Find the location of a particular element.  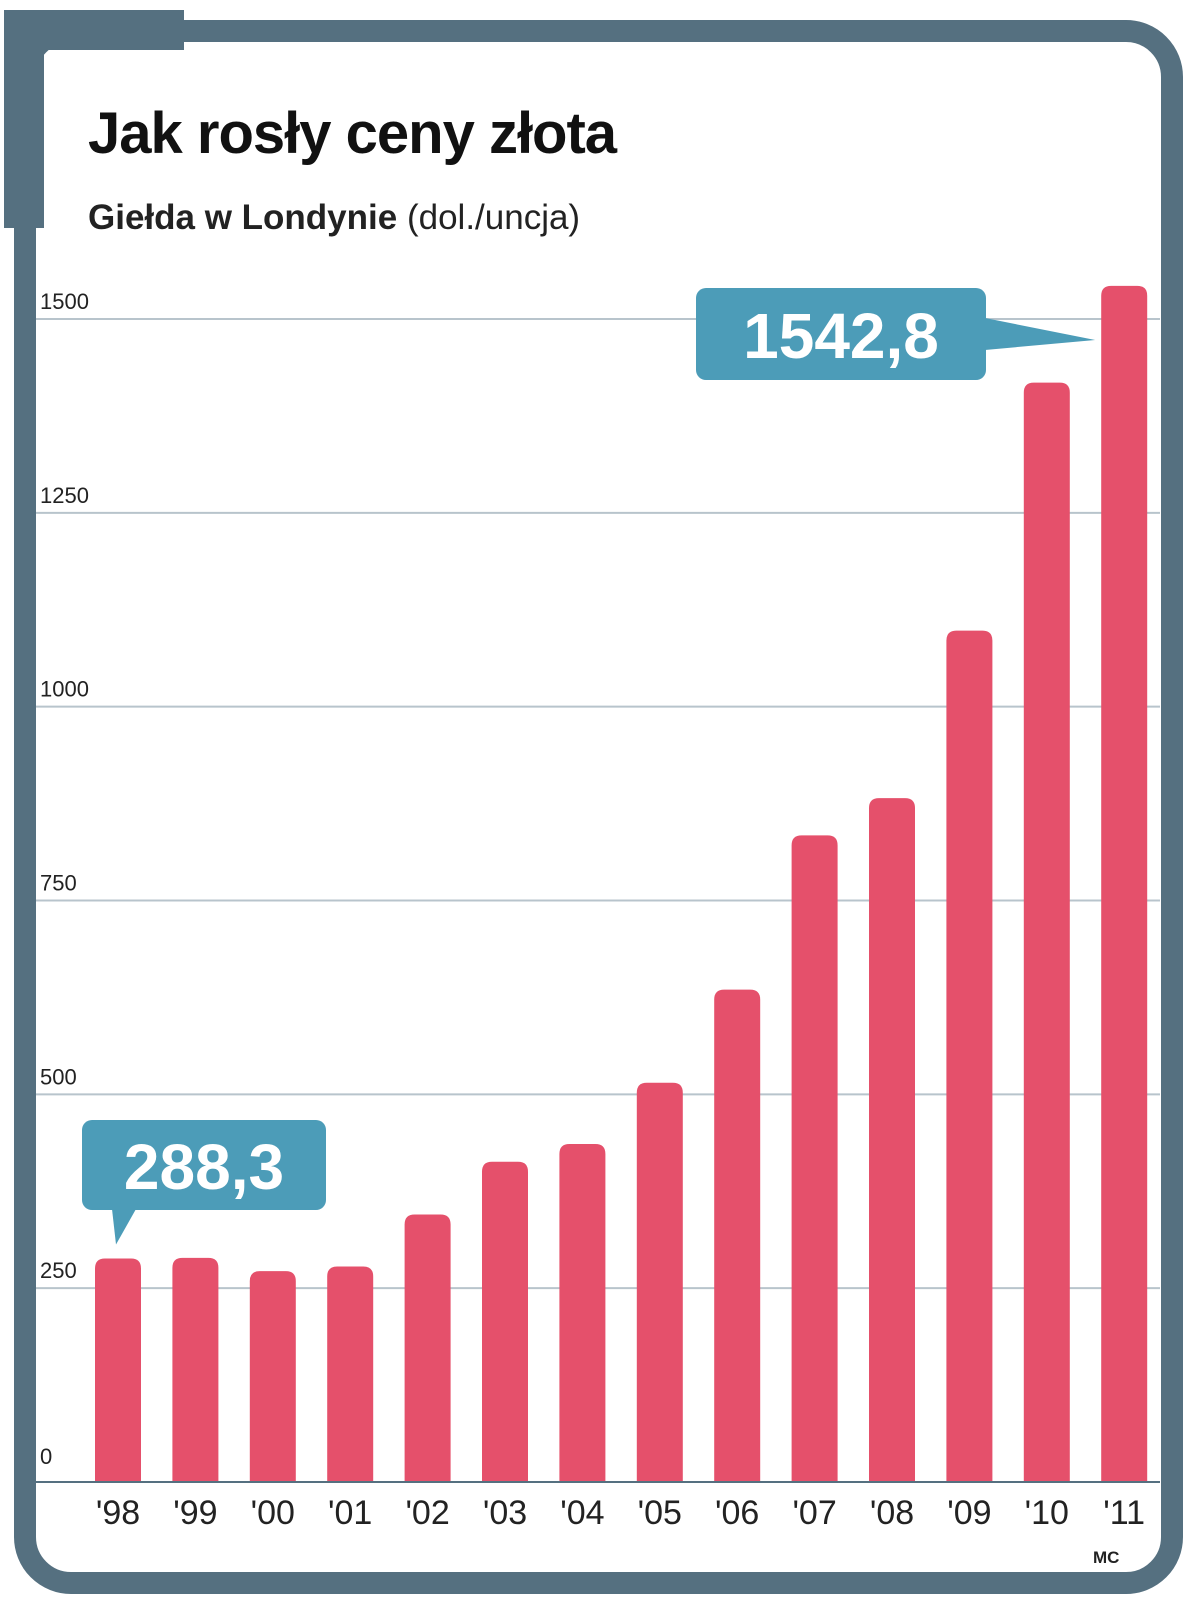

x-tick-label: '10 is located at coordinates (1047, 1513).